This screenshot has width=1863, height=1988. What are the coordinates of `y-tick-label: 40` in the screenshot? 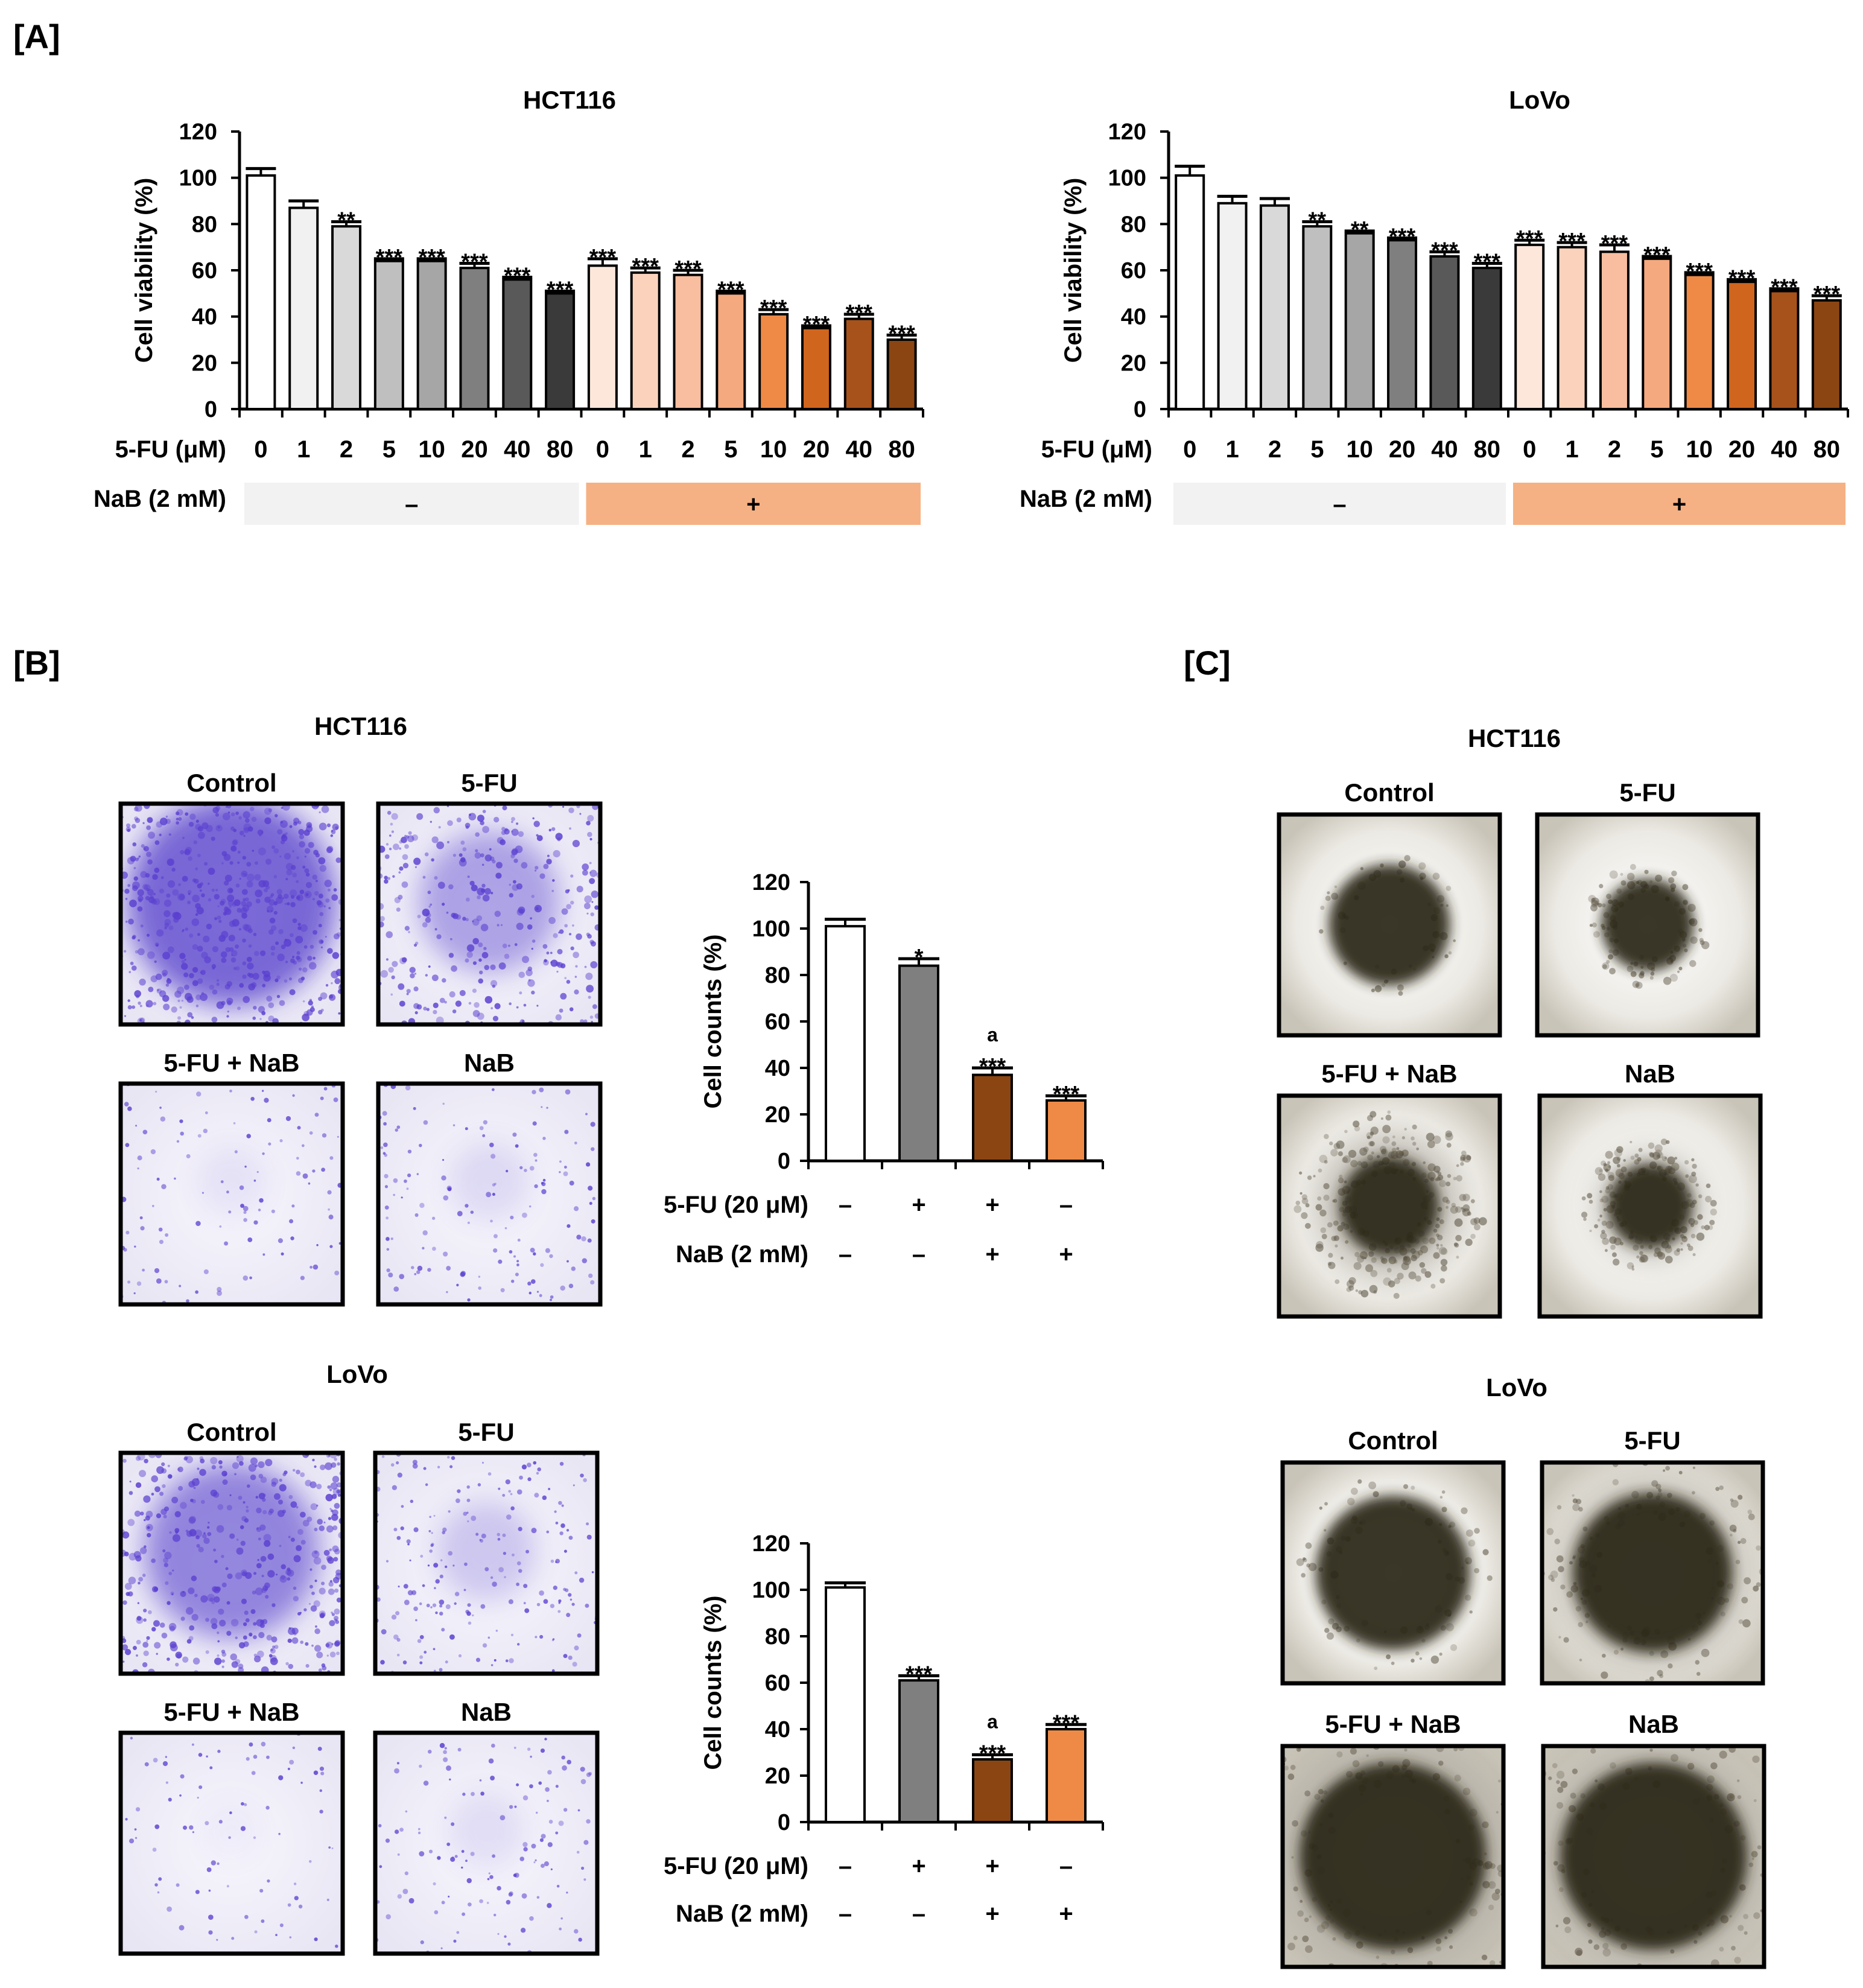 It's located at (777, 1068).